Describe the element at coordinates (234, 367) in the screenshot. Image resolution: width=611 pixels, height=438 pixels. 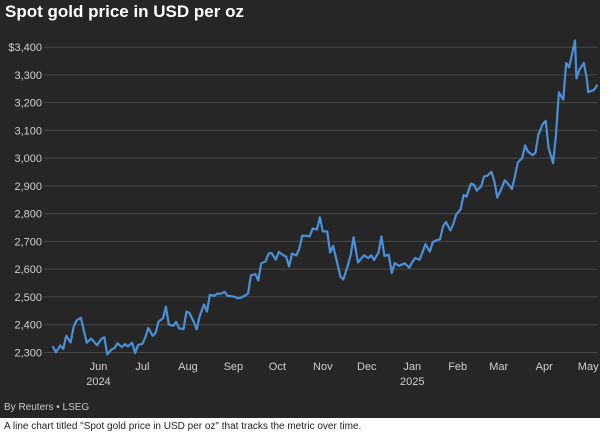
I see `x-tick-label: Sep` at that location.